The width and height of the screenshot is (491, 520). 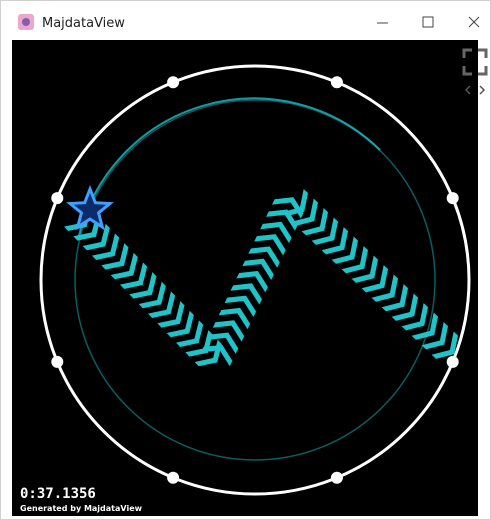 What do you see at coordinates (81, 508) in the screenshot?
I see `credit-text: Generated by MajdataView` at bounding box center [81, 508].